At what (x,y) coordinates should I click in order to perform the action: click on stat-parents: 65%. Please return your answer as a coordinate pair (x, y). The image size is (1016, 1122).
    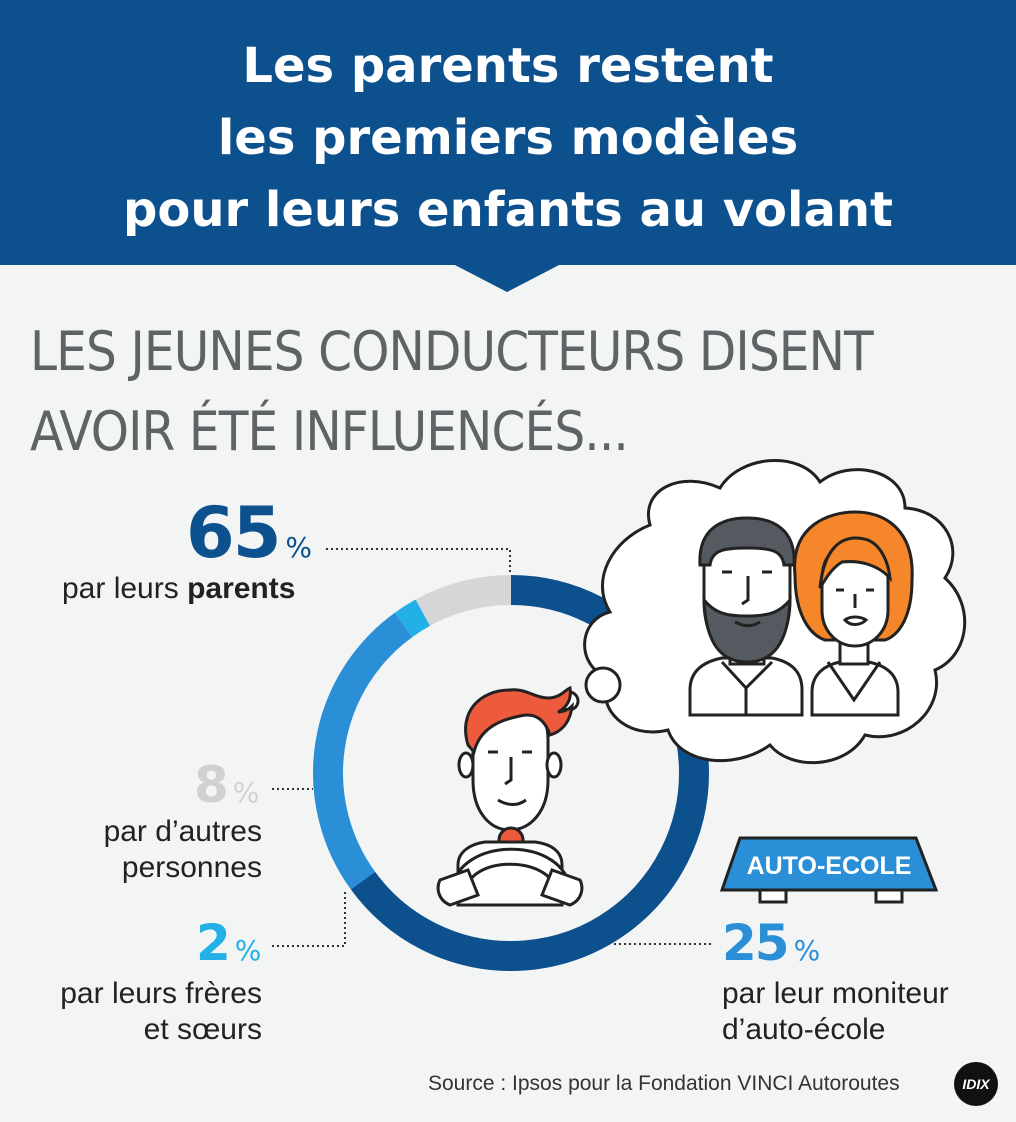
    Looking at the image, I should click on (249, 533).